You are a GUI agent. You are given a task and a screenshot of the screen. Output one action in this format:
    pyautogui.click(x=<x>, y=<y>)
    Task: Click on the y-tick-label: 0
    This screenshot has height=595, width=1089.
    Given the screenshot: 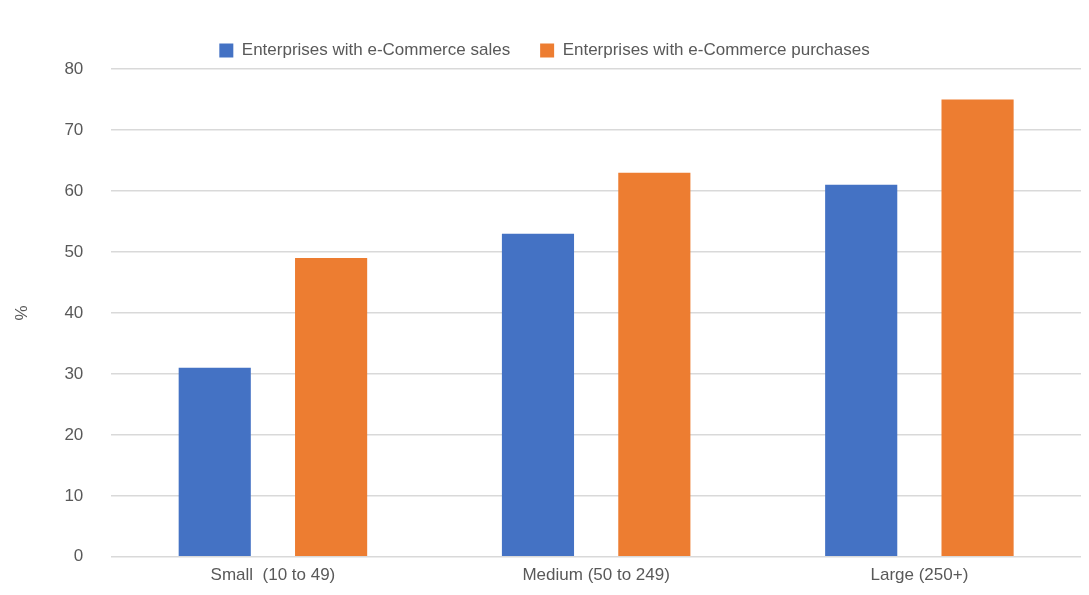 What is the action you would take?
    pyautogui.click(x=78, y=556)
    